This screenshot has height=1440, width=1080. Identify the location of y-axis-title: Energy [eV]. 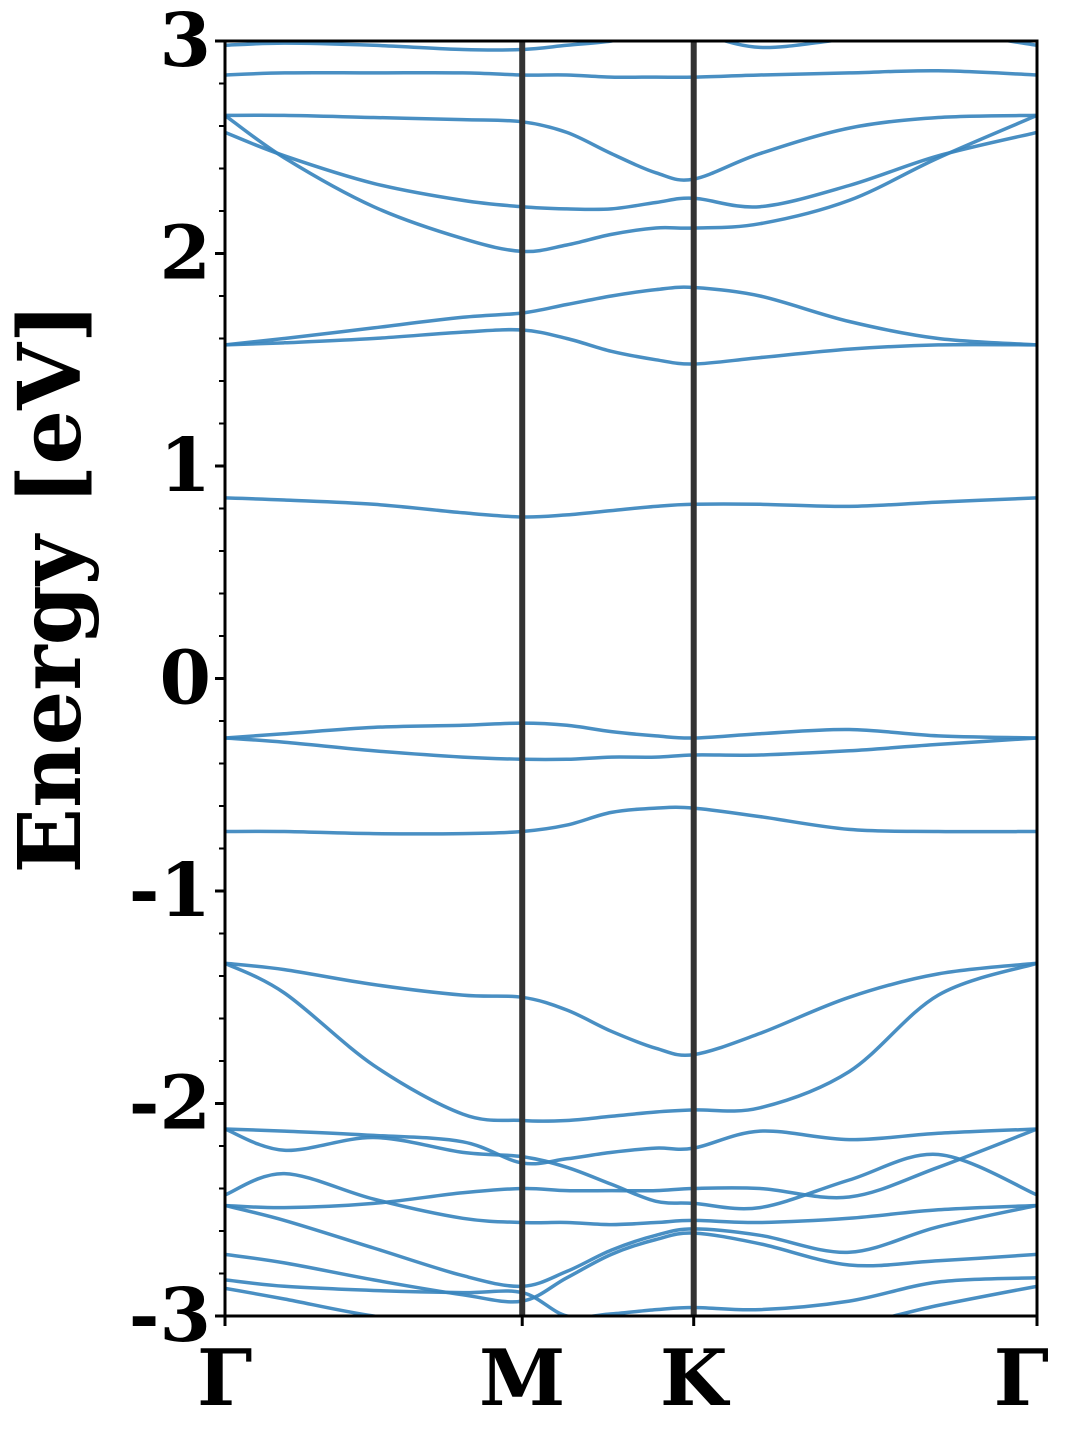
(50, 588).